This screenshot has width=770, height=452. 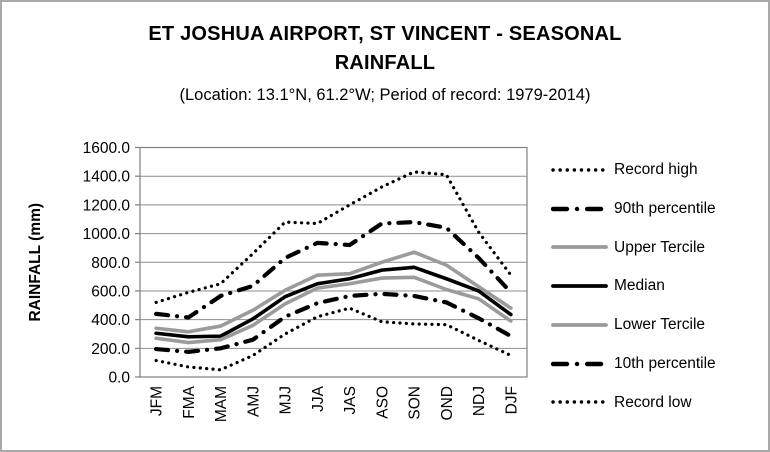 What do you see at coordinates (653, 402) in the screenshot?
I see `legend-label-record-low: Record low` at bounding box center [653, 402].